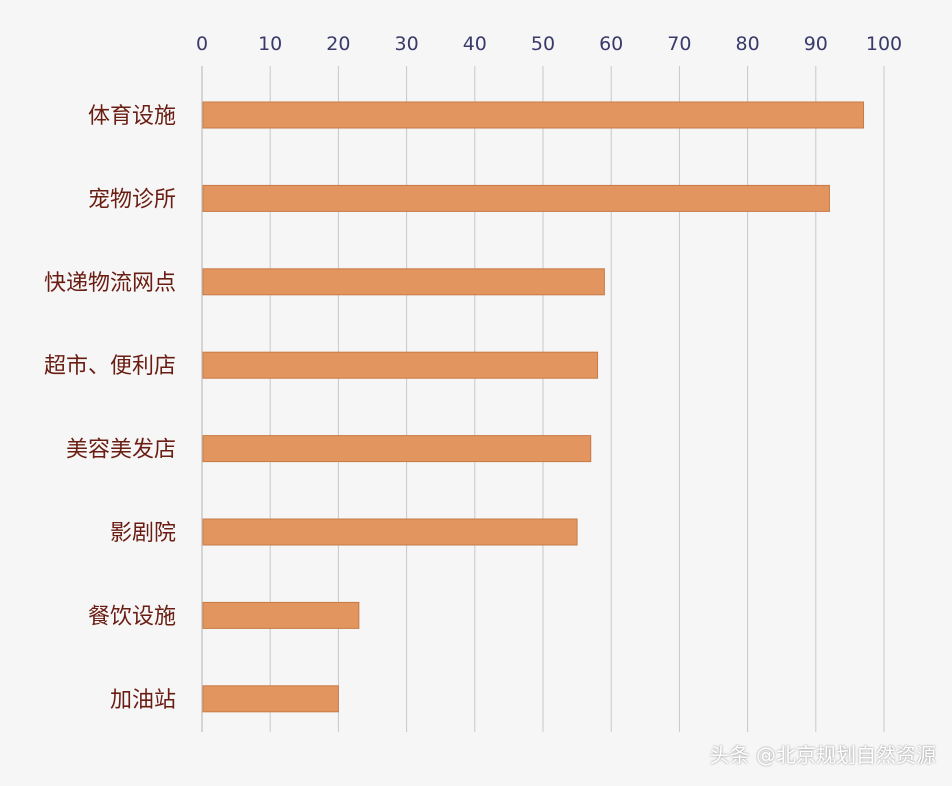 Image resolution: width=952 pixels, height=786 pixels. What do you see at coordinates (270, 44) in the screenshot?
I see `x-tick-label: 10` at bounding box center [270, 44].